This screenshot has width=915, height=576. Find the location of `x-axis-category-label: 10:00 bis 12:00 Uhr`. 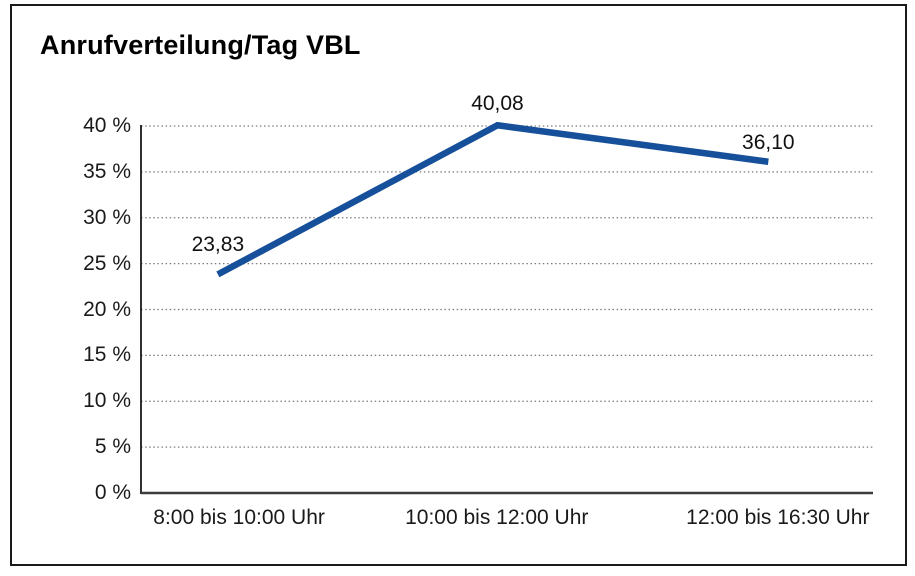

x-axis-category-label: 10:00 bis 12:00 Uhr is located at coordinates (497, 517).